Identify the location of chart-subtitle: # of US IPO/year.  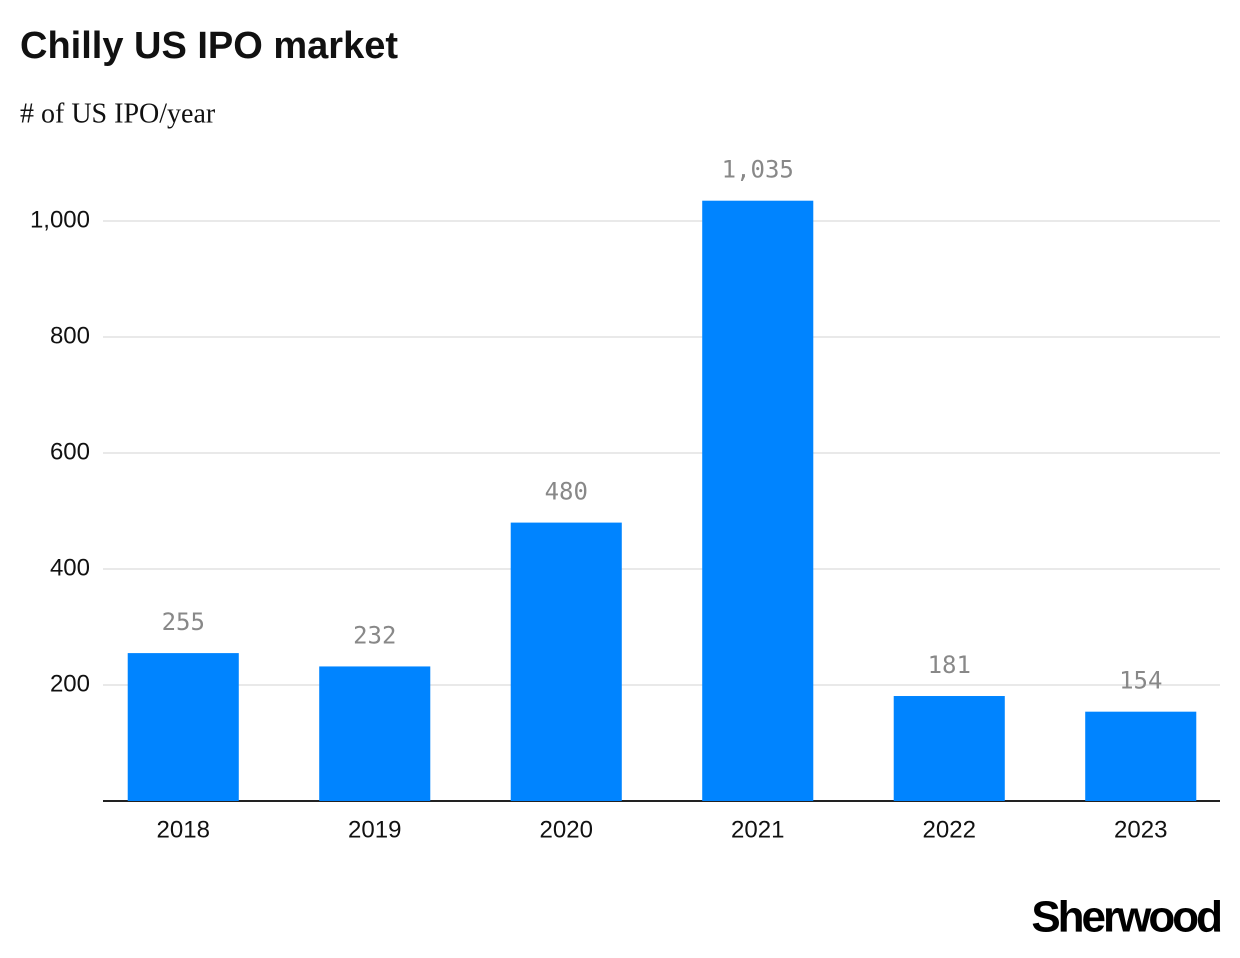
(118, 113).